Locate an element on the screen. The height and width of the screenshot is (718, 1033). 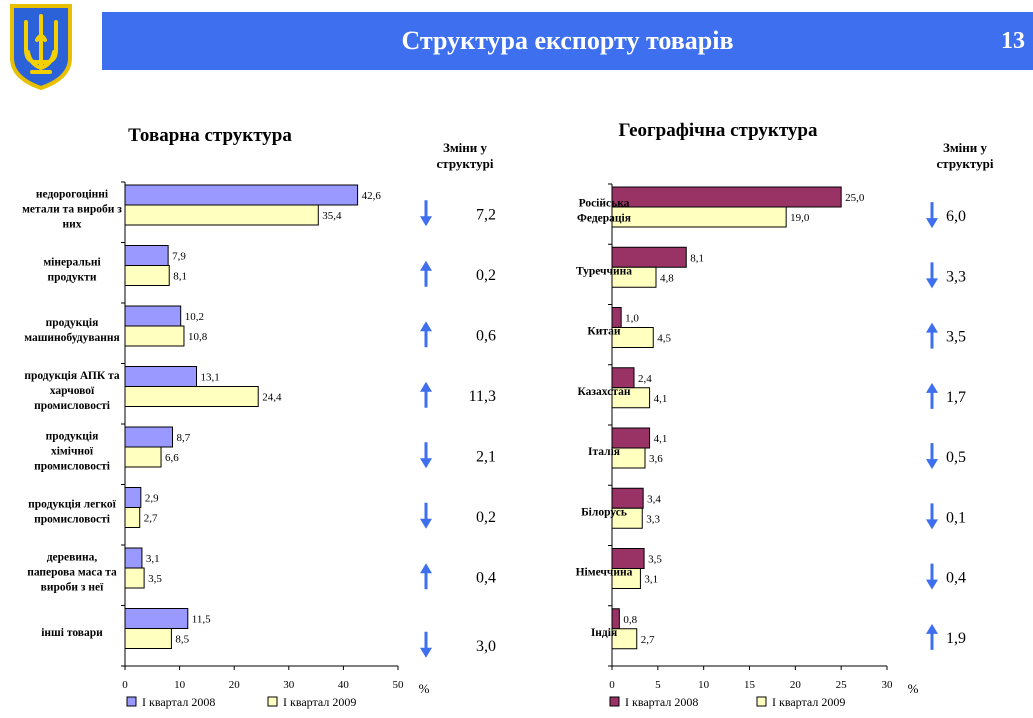
change-value: 0,1 is located at coordinates (956, 517).